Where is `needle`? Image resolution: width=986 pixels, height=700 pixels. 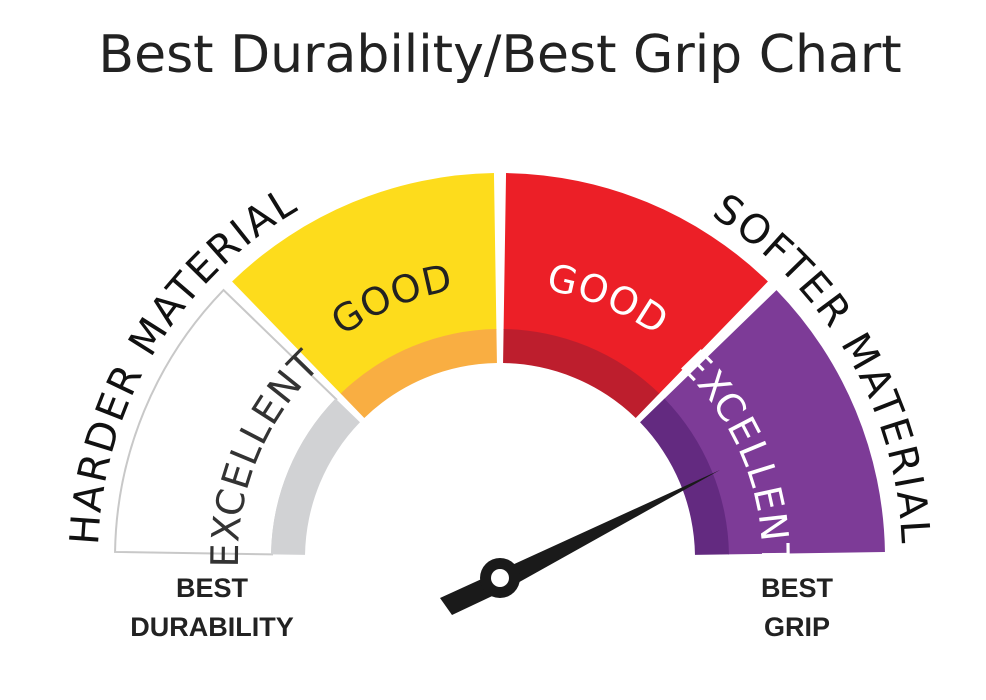
needle is located at coordinates (580, 542).